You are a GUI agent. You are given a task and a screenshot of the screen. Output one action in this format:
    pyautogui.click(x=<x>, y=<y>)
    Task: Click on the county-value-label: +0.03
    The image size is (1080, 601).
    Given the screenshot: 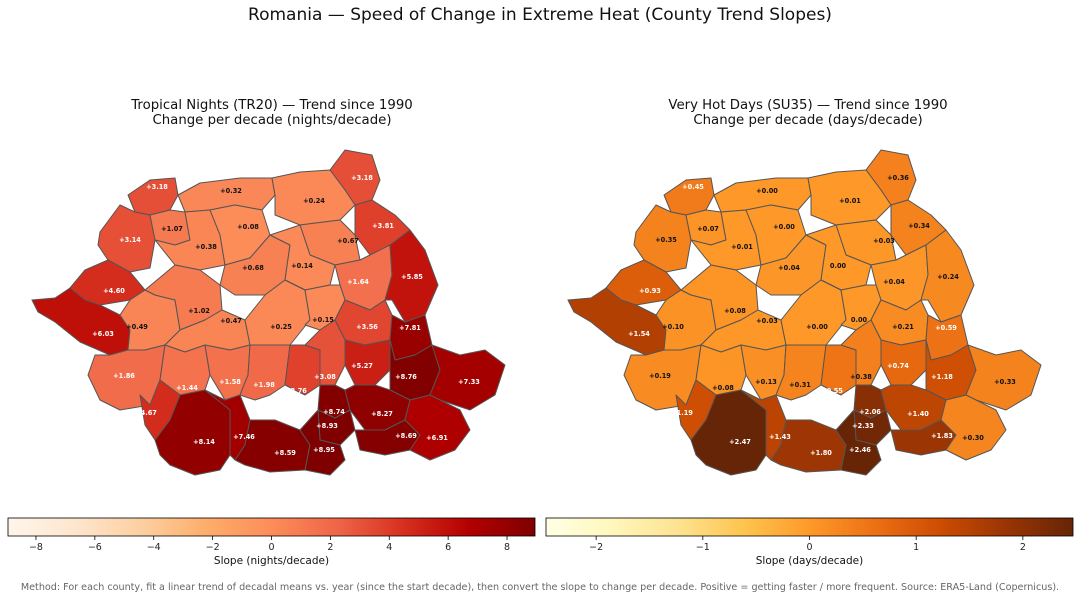 What is the action you would take?
    pyautogui.click(x=767, y=321)
    